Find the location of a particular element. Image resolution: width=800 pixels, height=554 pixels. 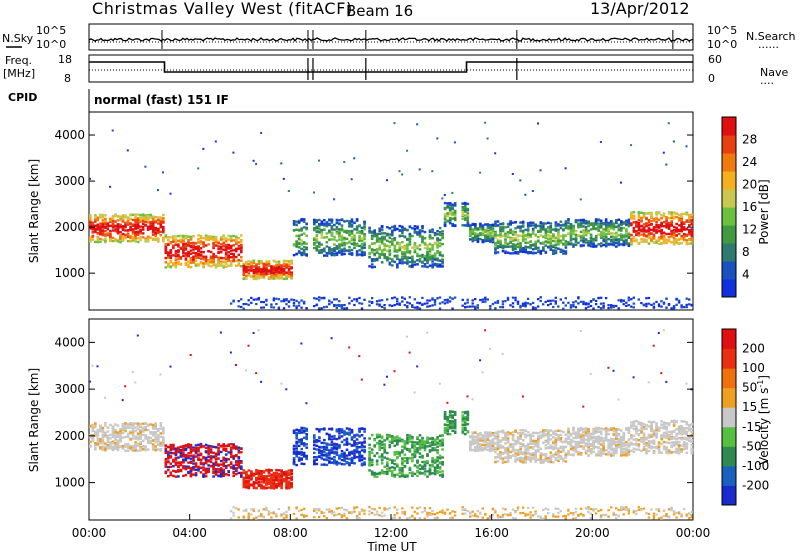

colorbar-tick-label: 16 is located at coordinates (749, 207).